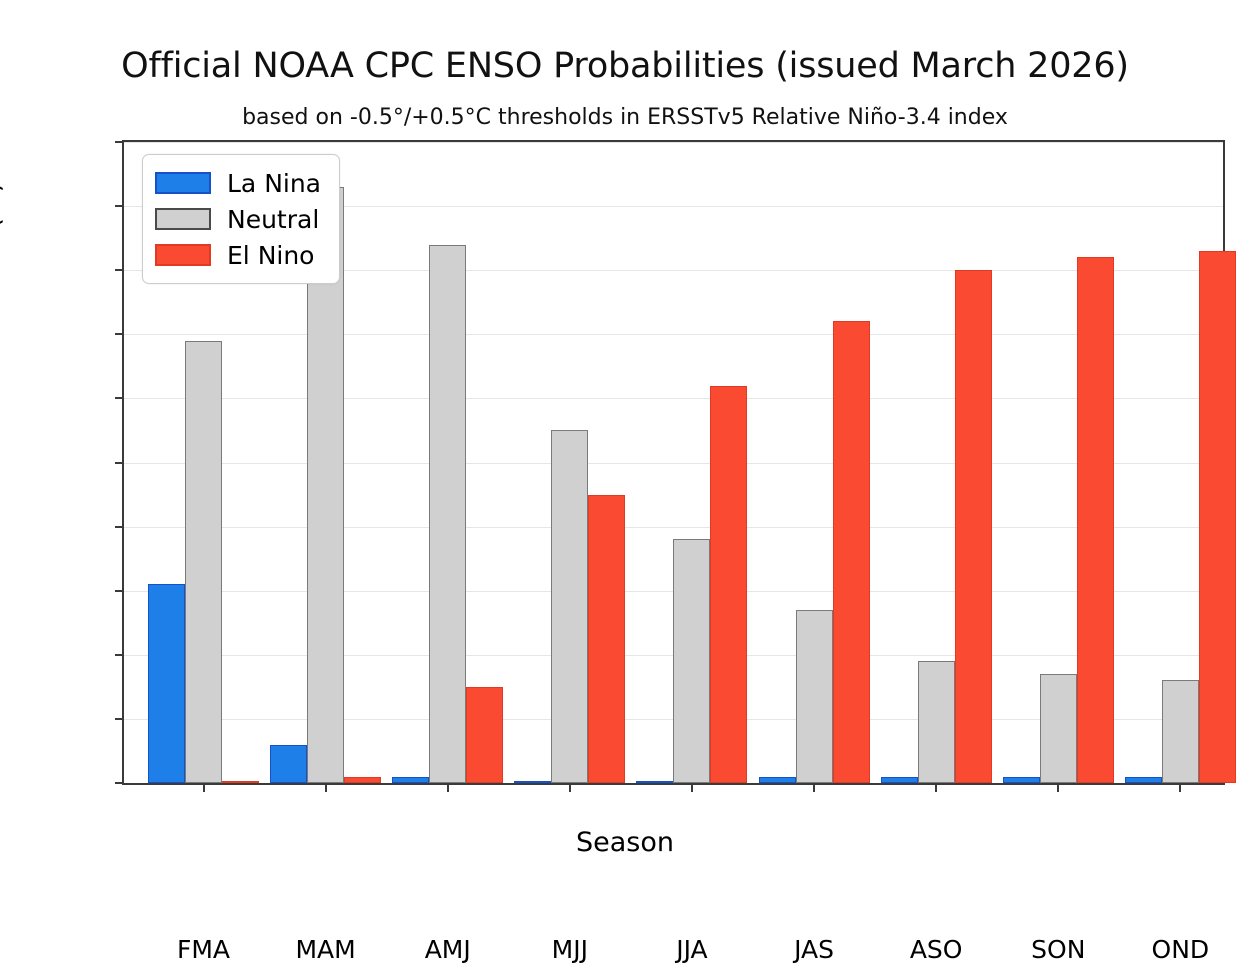  What do you see at coordinates (1021, 779) in the screenshot?
I see `bar-son-la-nina` at bounding box center [1021, 779].